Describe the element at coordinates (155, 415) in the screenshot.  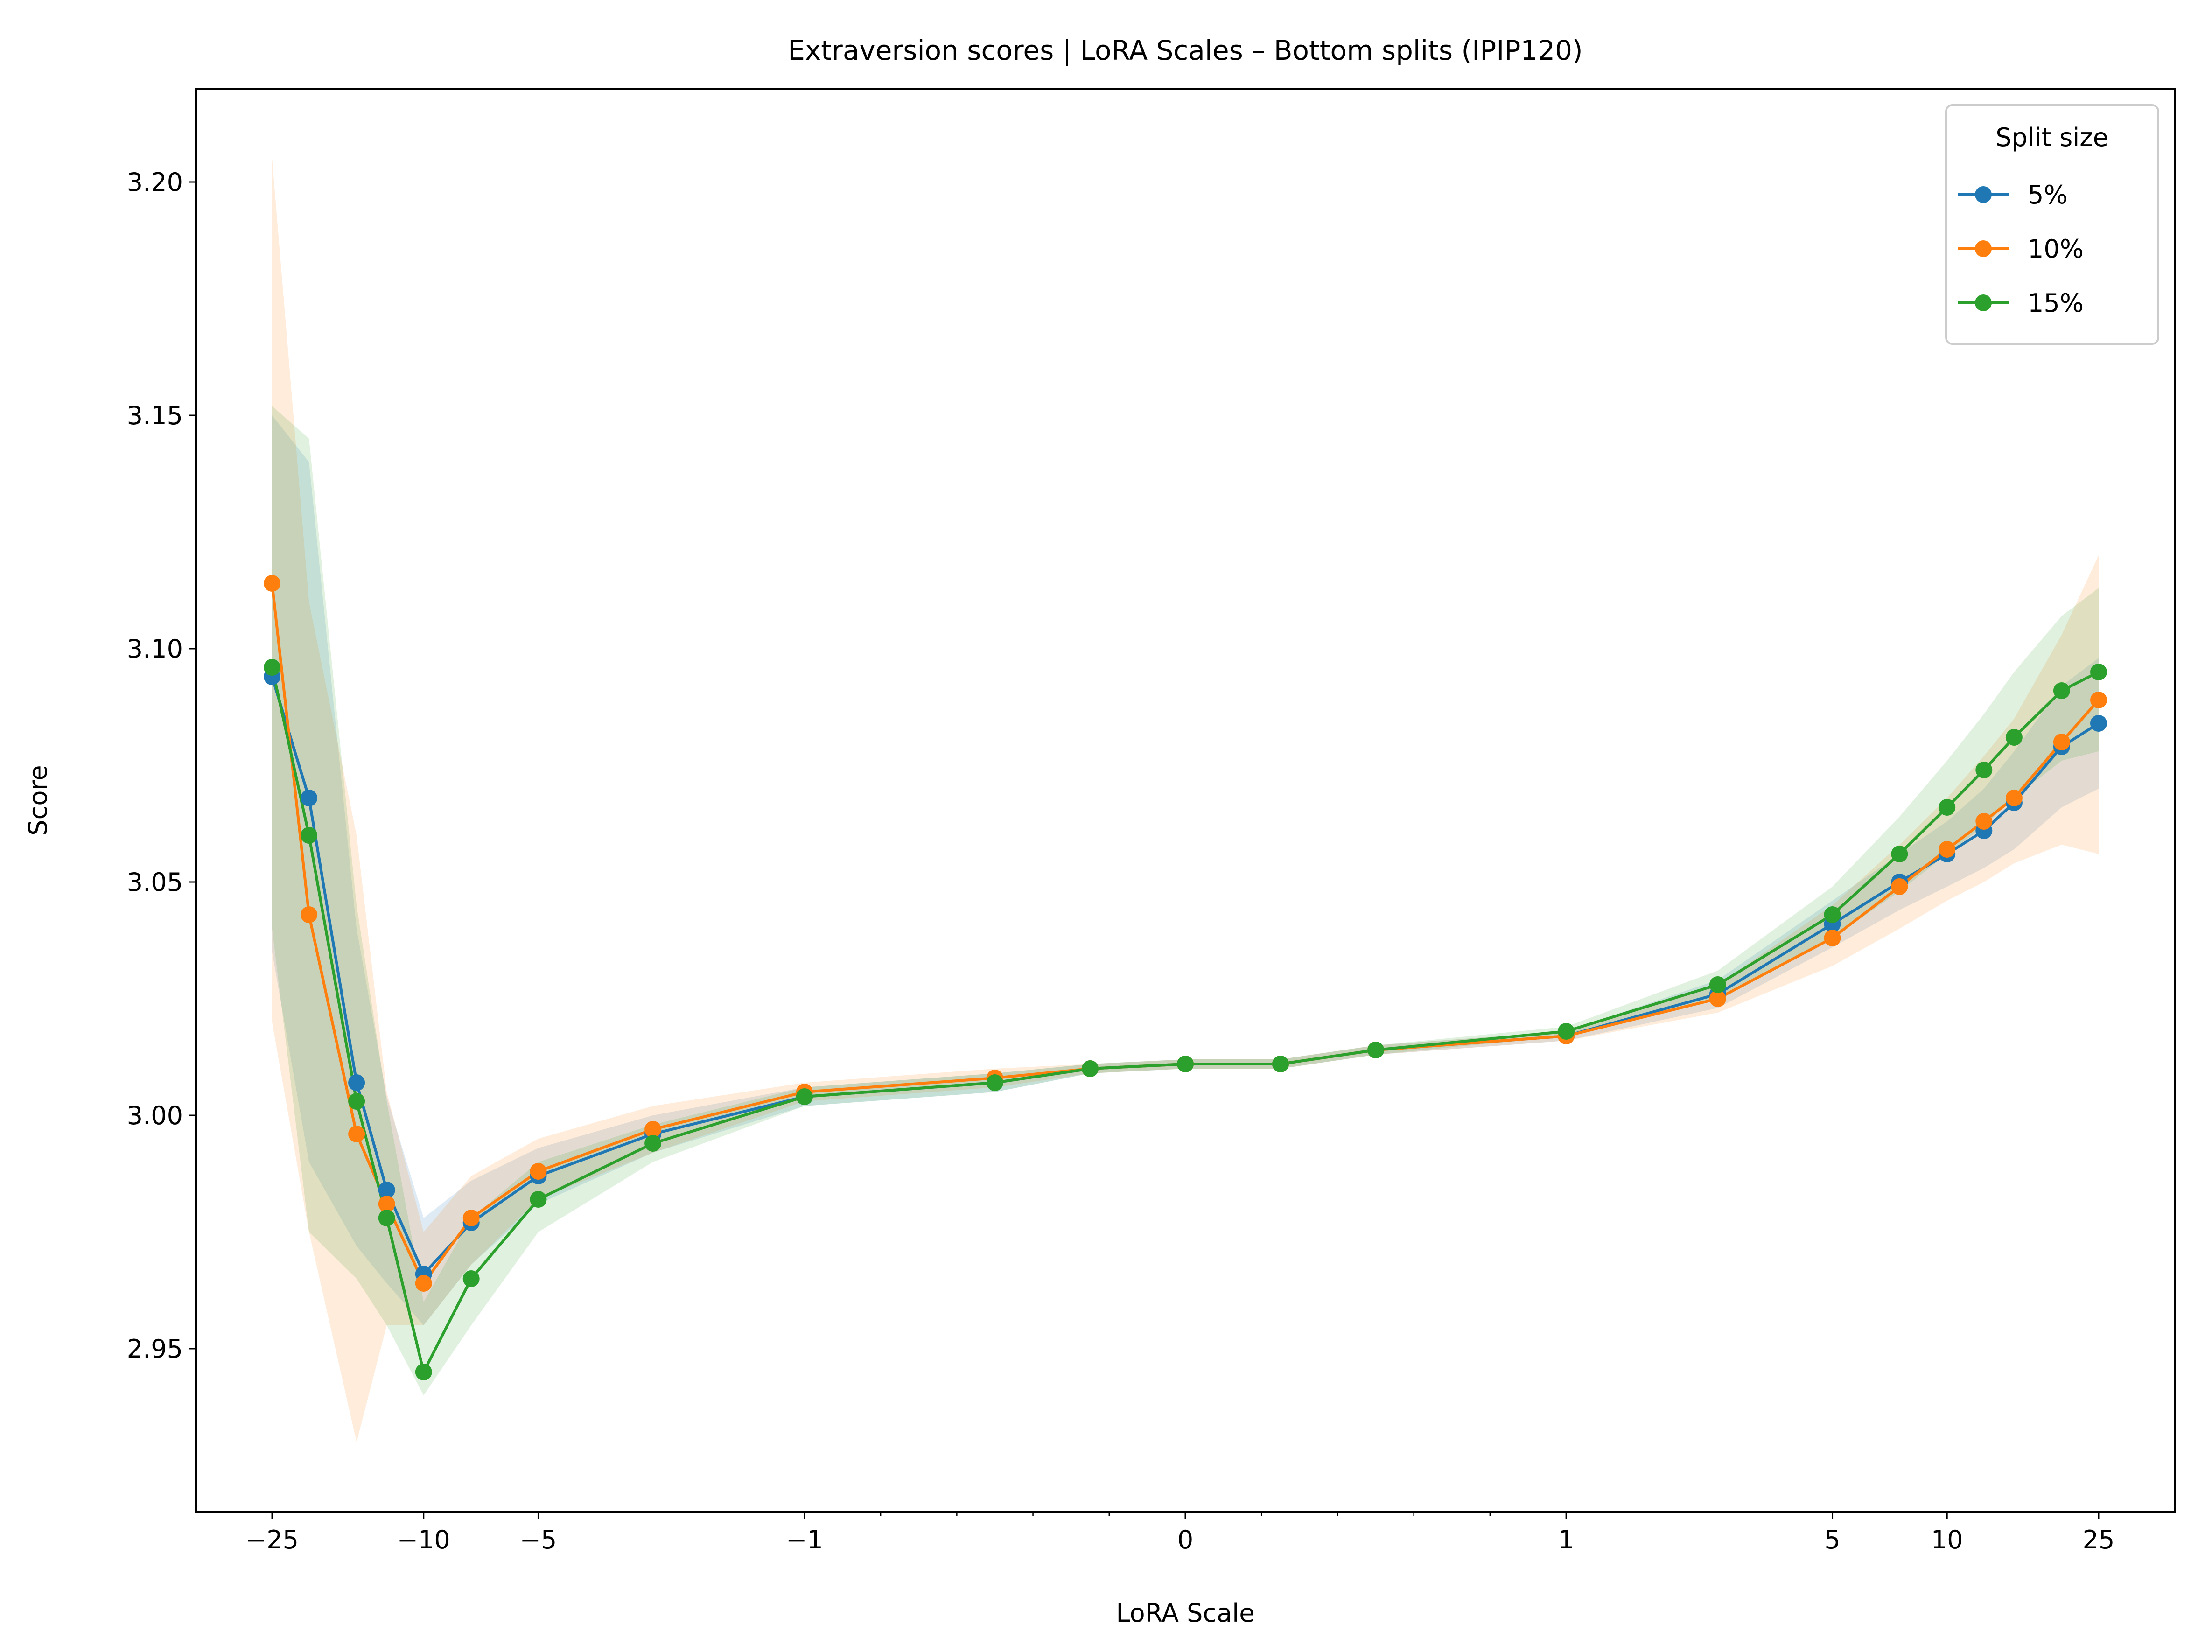
I see `y-tick-label: 3.15` at that location.